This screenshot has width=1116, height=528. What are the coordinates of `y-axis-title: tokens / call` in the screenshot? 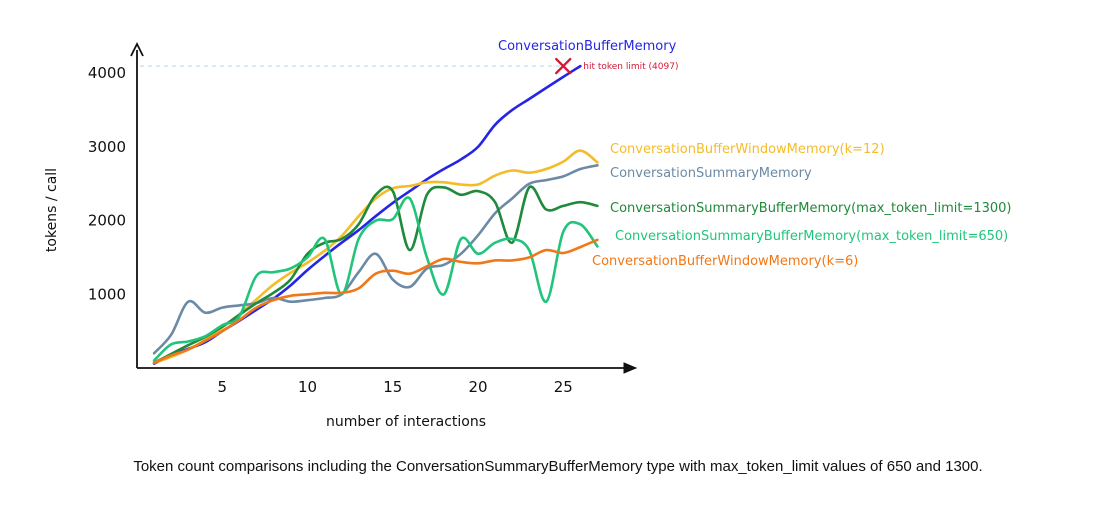 It's located at (52, 210).